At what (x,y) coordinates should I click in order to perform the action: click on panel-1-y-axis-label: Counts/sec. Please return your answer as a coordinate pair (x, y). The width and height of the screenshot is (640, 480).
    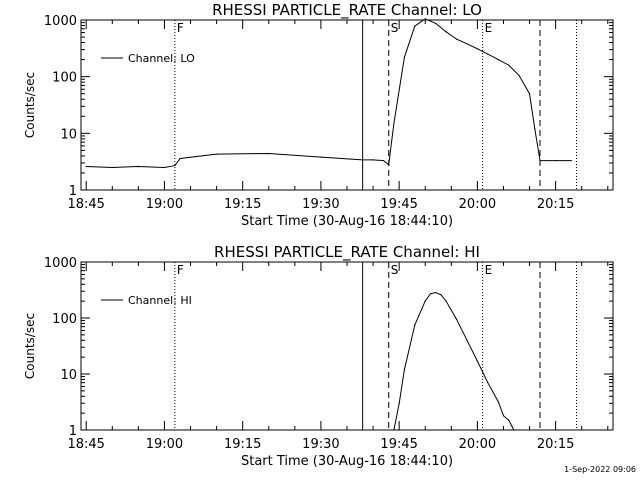
    Looking at the image, I should click on (30, 105).